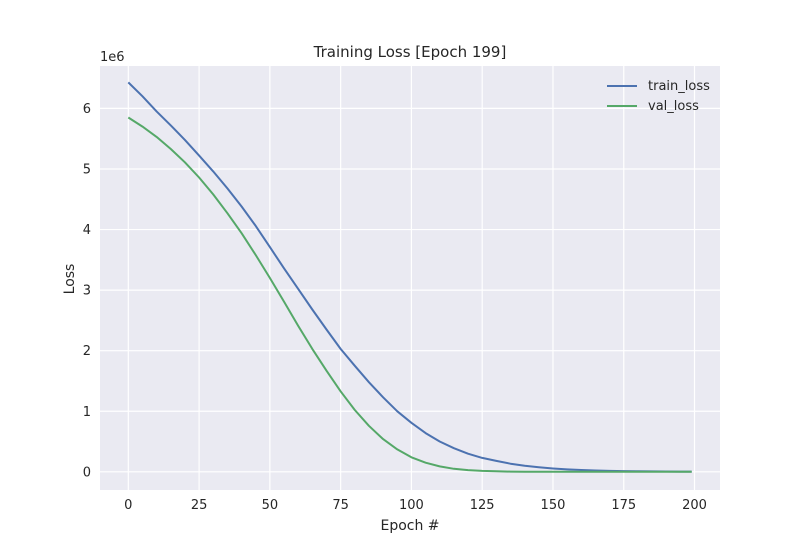  Describe the element at coordinates (340, 505) in the screenshot. I see `x-tick-label: 75` at that location.